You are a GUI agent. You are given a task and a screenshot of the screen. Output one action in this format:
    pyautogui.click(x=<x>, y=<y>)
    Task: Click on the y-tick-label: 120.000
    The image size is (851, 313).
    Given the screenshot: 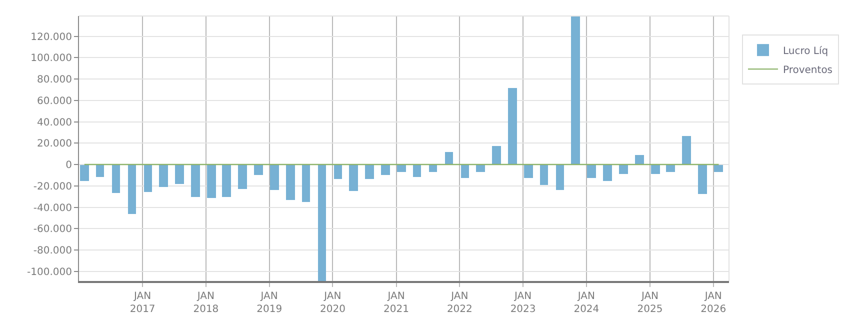 What is the action you would take?
    pyautogui.click(x=51, y=37)
    